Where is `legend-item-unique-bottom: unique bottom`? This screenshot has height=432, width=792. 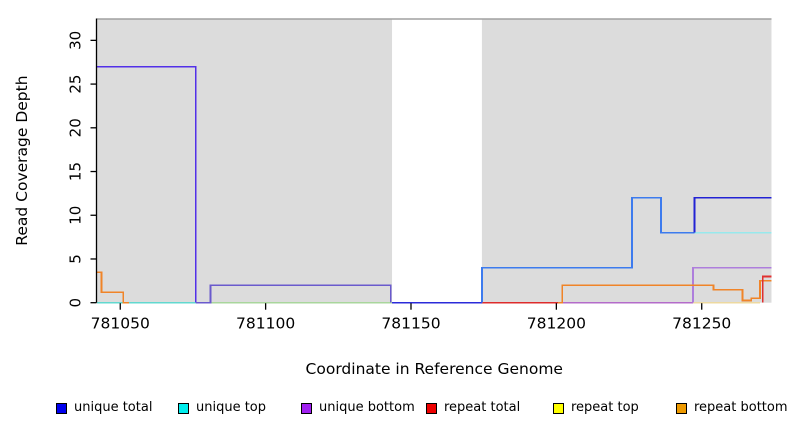 legend-item-unique-bottom: unique bottom is located at coordinates (358, 408).